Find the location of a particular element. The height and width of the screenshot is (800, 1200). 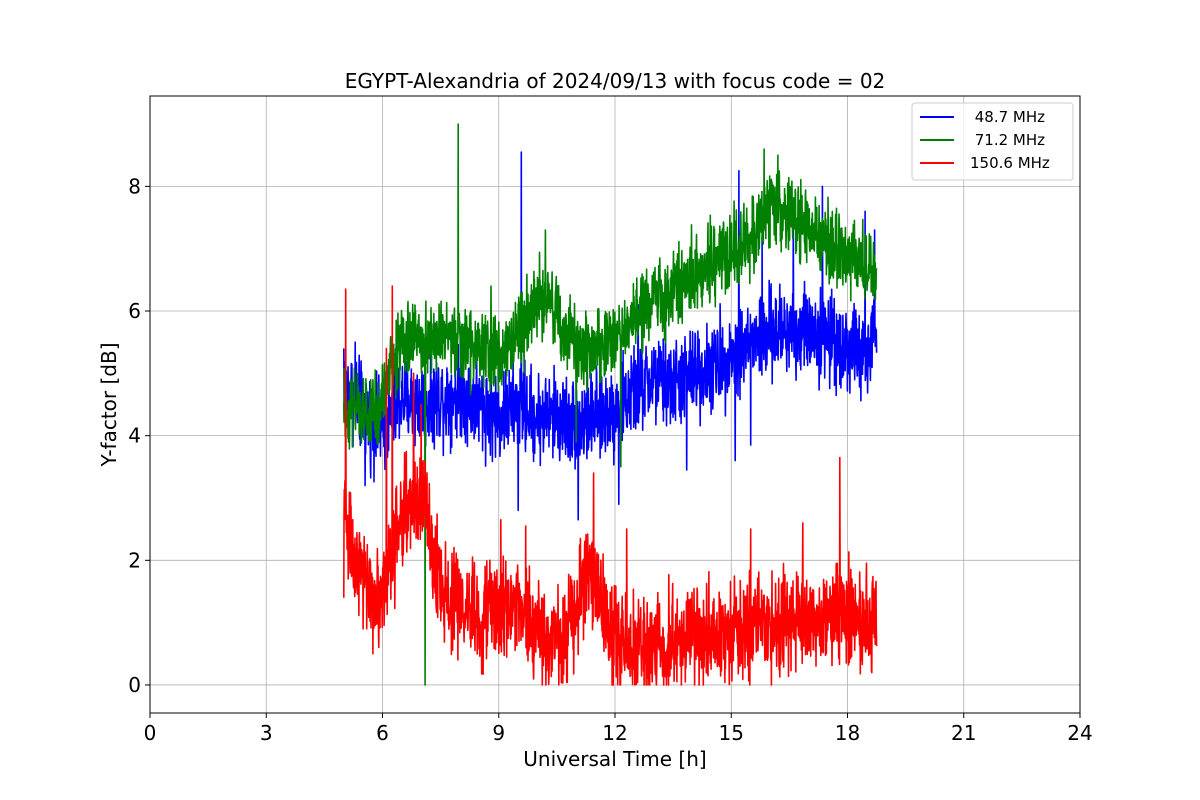

x-tick-label: 6 is located at coordinates (382, 733).